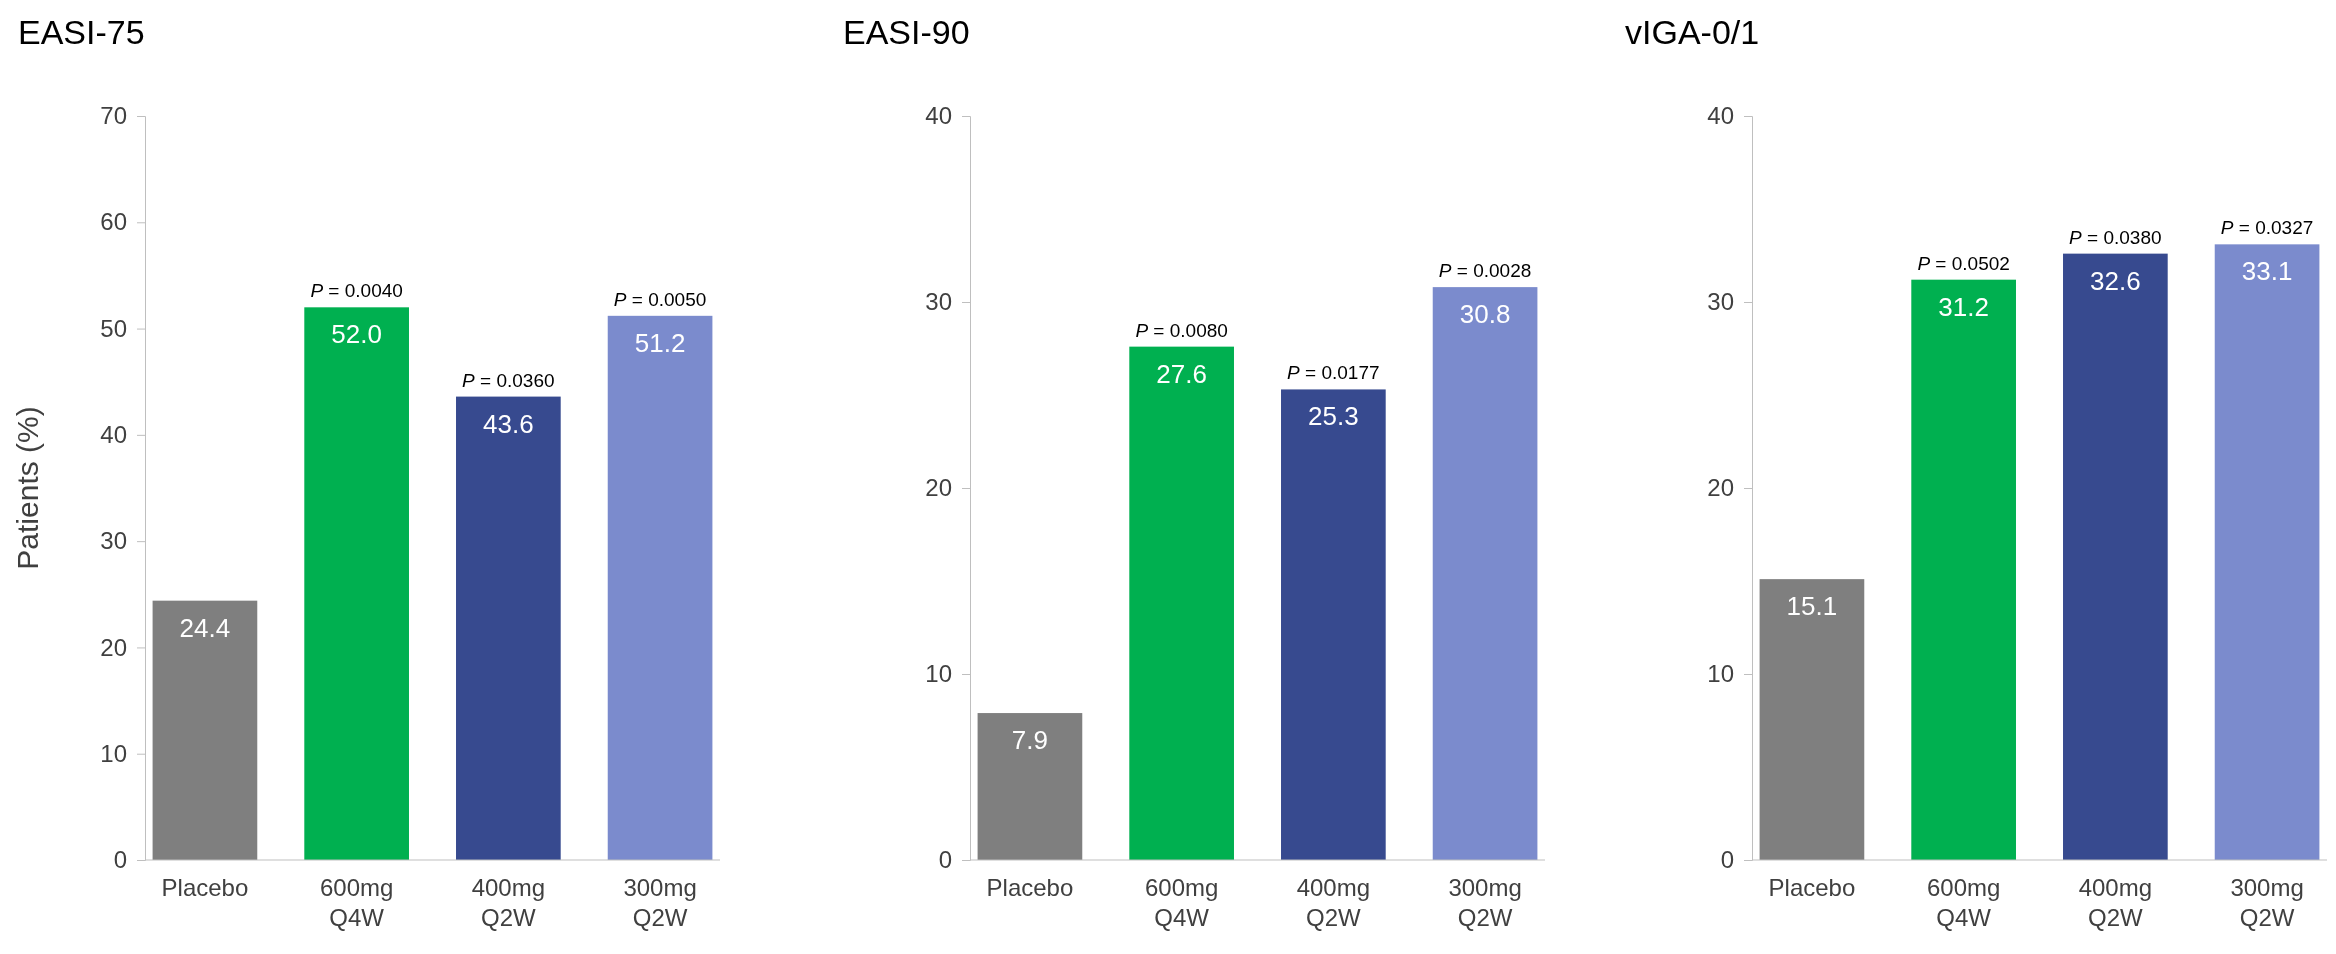 The width and height of the screenshot is (2336, 954). What do you see at coordinates (1181, 373) in the screenshot?
I see `data-label: 27.6` at bounding box center [1181, 373].